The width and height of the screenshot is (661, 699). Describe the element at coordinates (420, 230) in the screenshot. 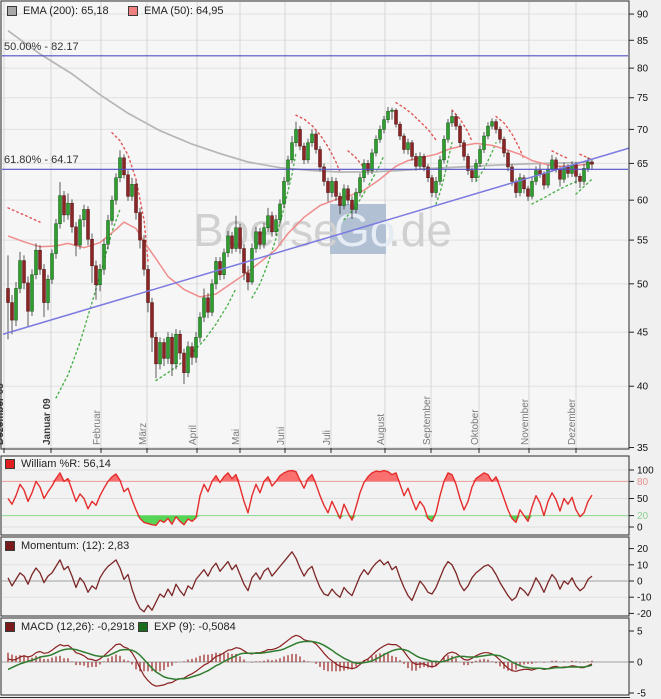

I see `watermark-text: .de` at that location.